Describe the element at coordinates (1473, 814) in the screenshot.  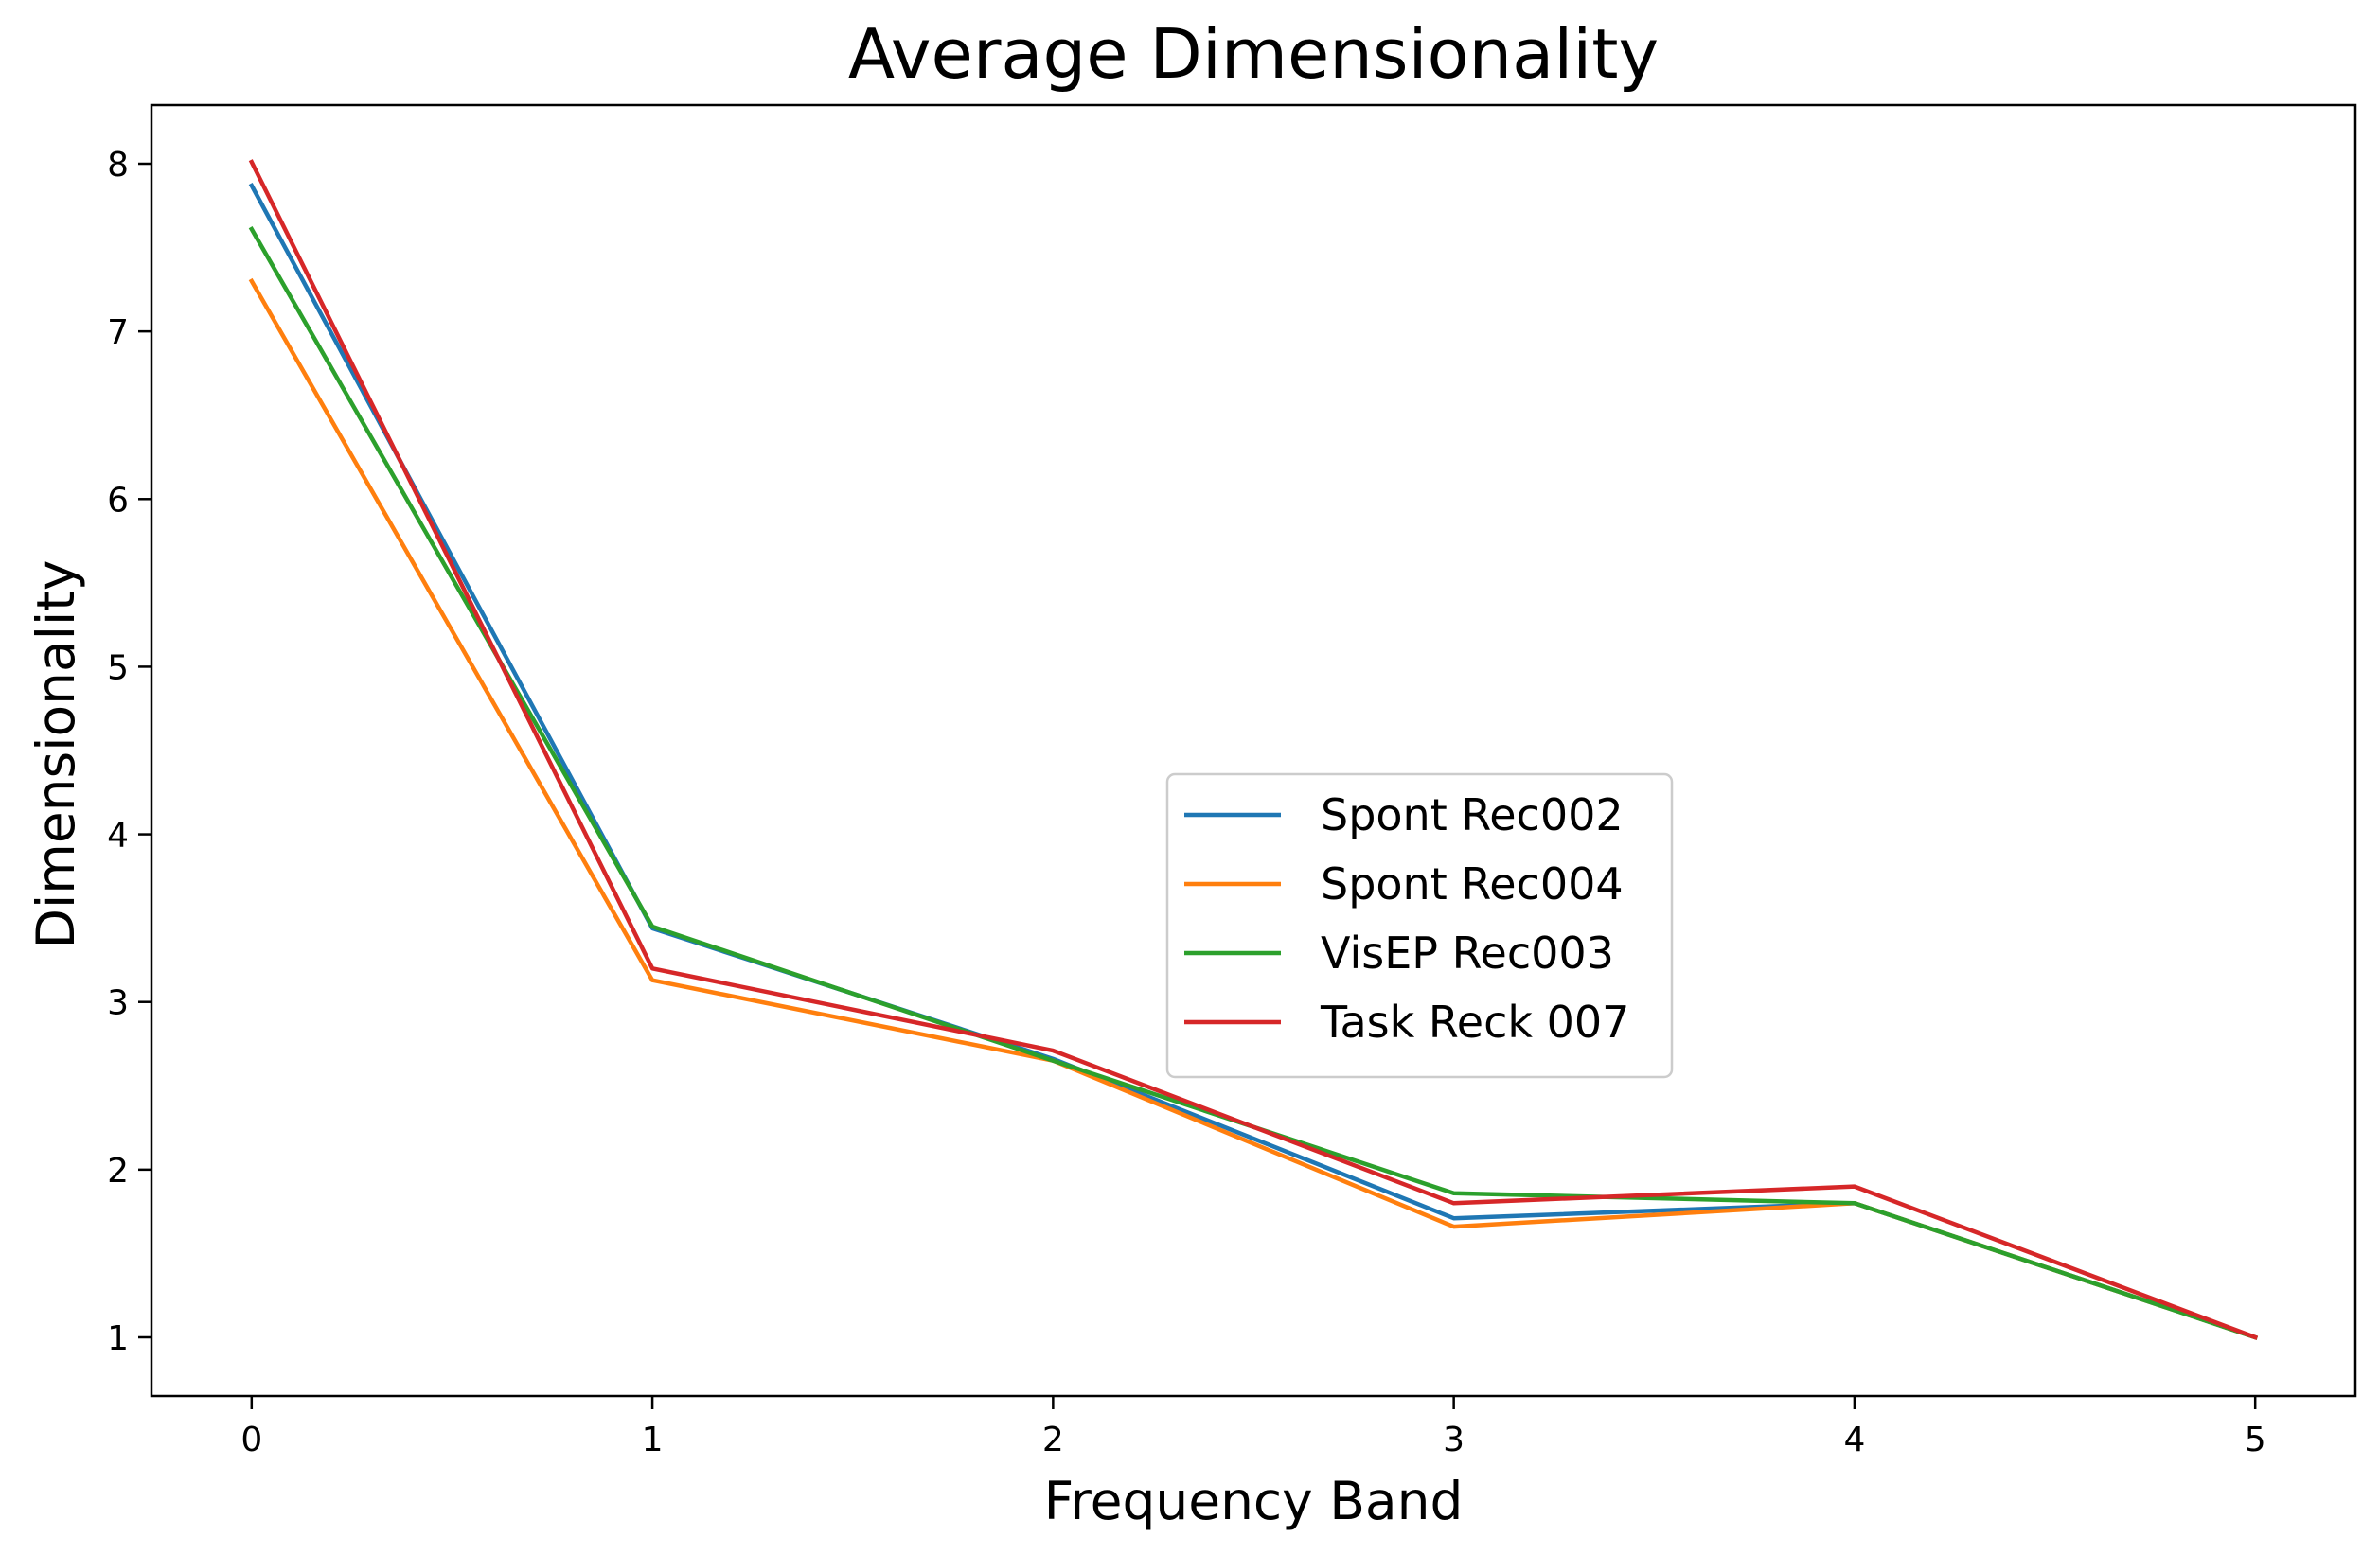
I see `legend-entry-label: Spont Rec002` at that location.